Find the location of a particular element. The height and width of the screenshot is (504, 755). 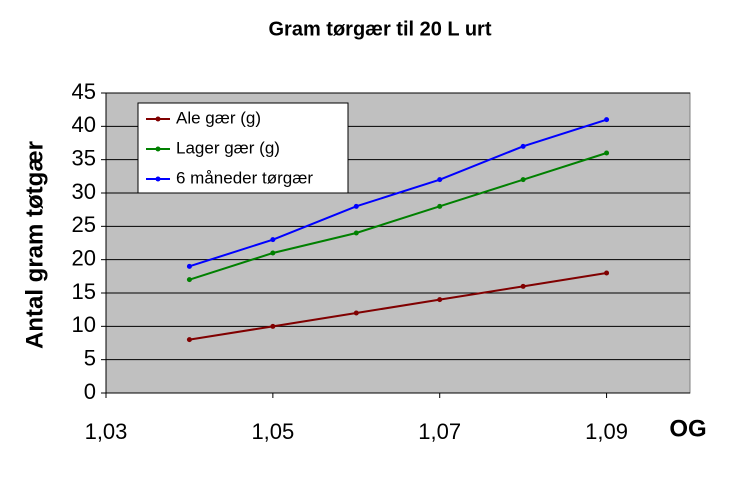

legend-box is located at coordinates (243, 148).